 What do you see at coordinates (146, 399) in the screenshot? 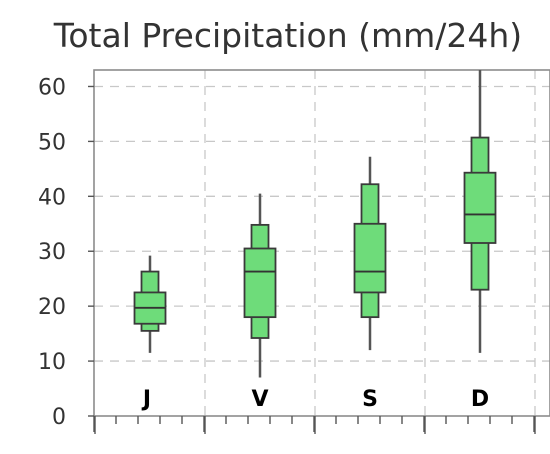
I see `category-label-J: J` at bounding box center [146, 399].